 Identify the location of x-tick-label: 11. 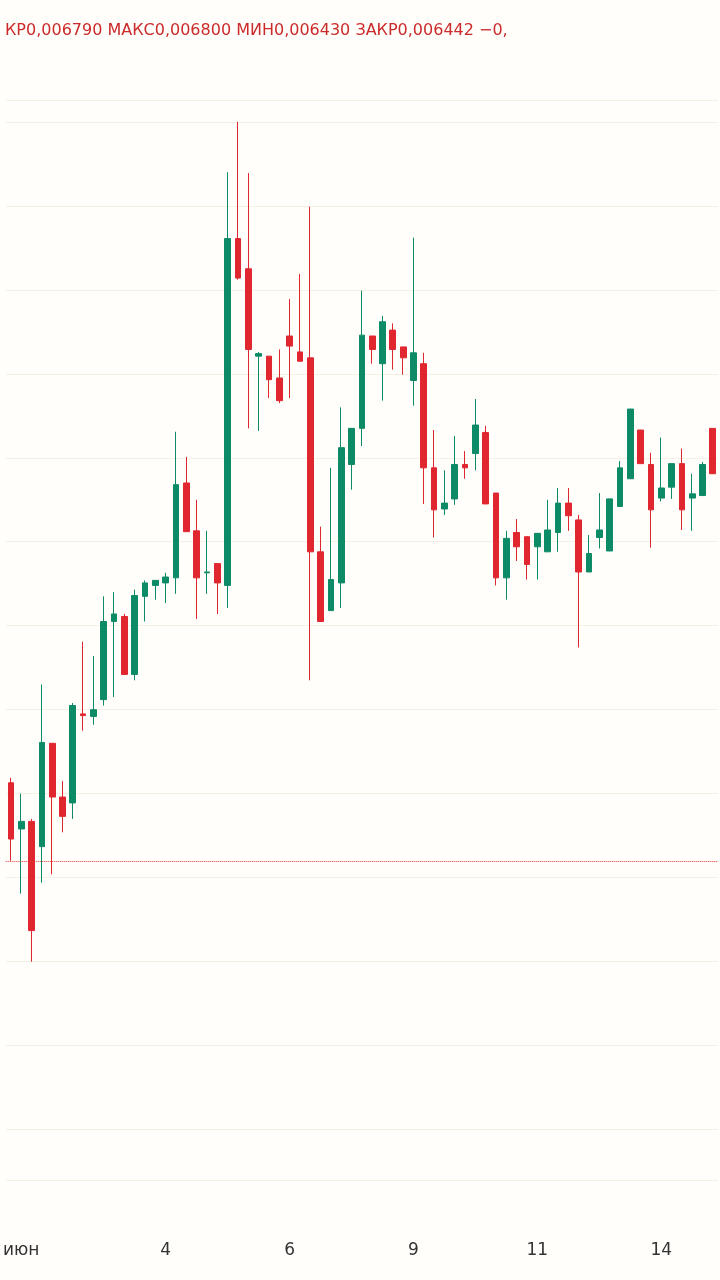
(537, 1248).